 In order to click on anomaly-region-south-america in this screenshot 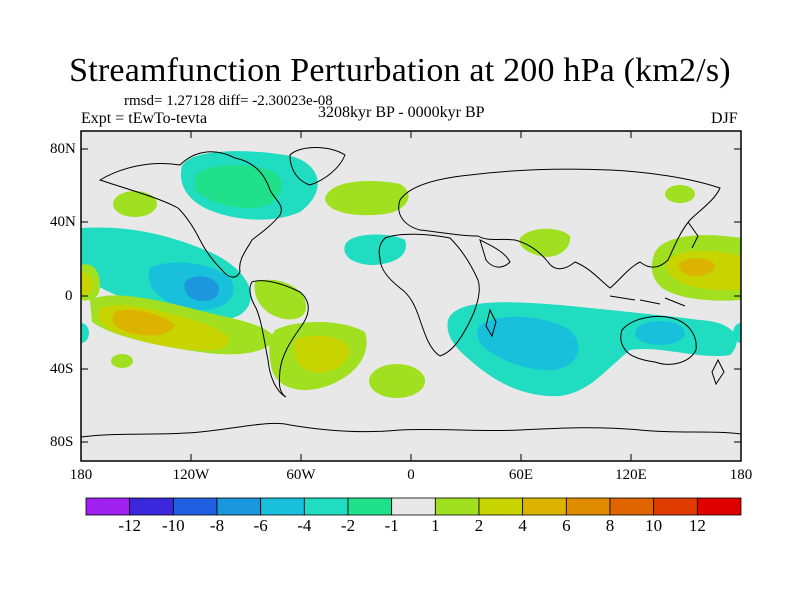, I will do `click(280, 299)`.